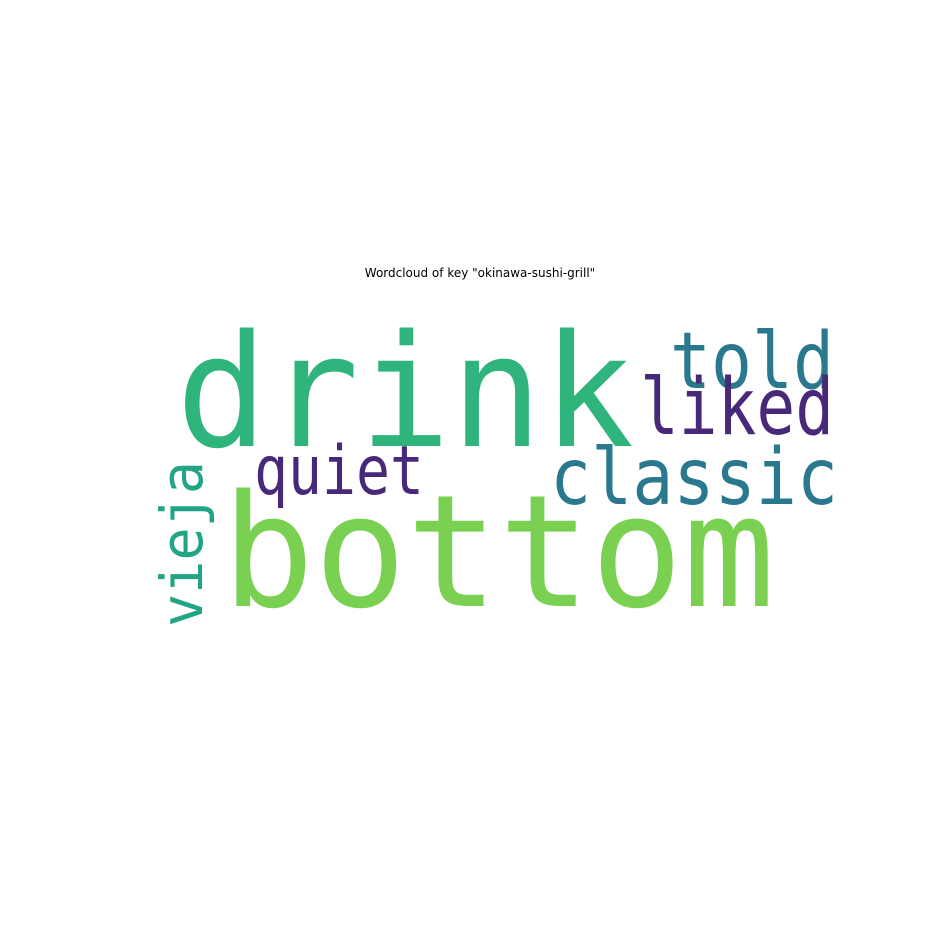  Describe the element at coordinates (405, 392) in the screenshot. I see `word-drink: drink` at that location.